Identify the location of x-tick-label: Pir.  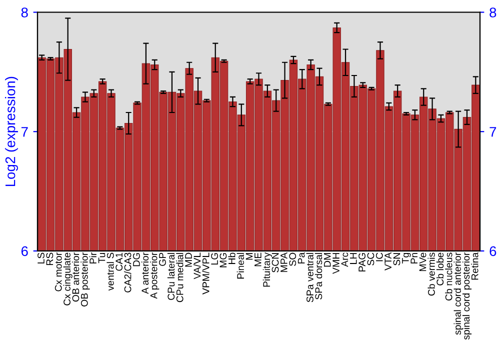
(92, 258).